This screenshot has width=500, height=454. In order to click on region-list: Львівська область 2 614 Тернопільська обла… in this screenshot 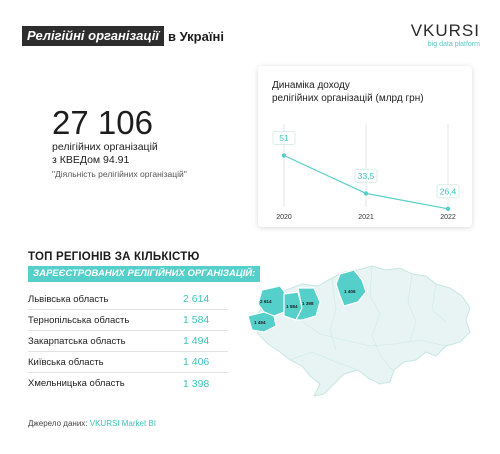, I will do `click(128, 341)`.